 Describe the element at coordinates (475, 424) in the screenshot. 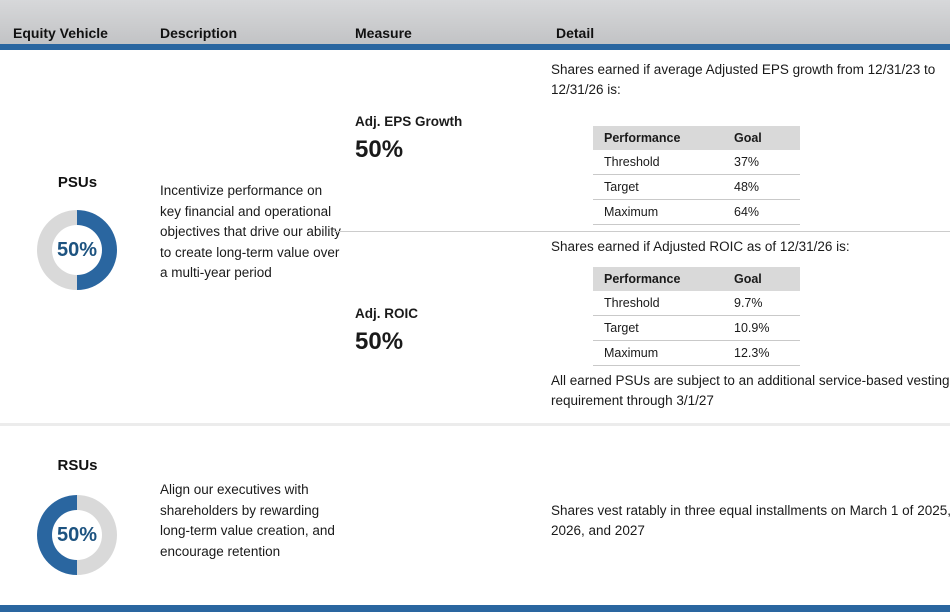

I see `psu-rsu-row-divider` at that location.